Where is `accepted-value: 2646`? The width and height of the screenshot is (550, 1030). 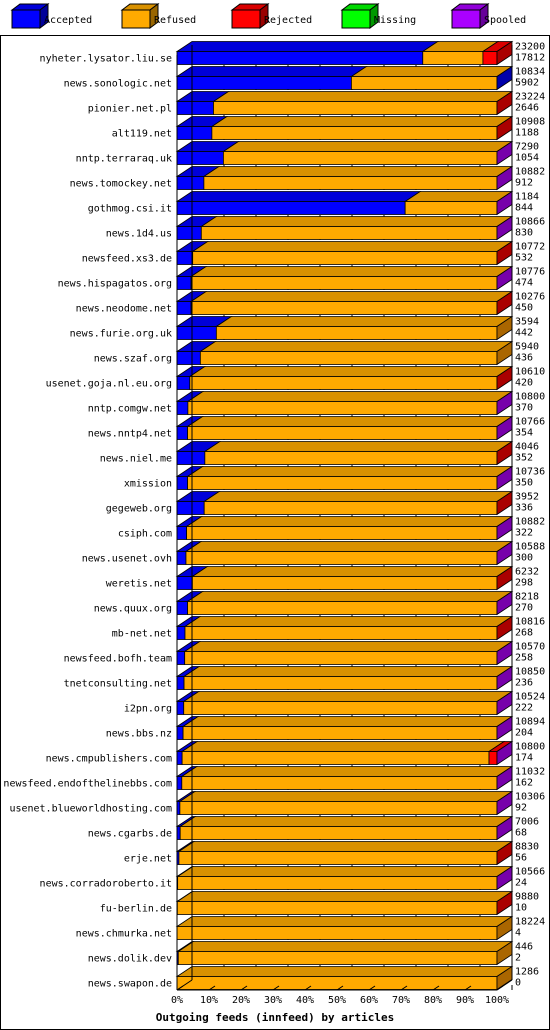
accepted-value: 2646 is located at coordinates (527, 108).